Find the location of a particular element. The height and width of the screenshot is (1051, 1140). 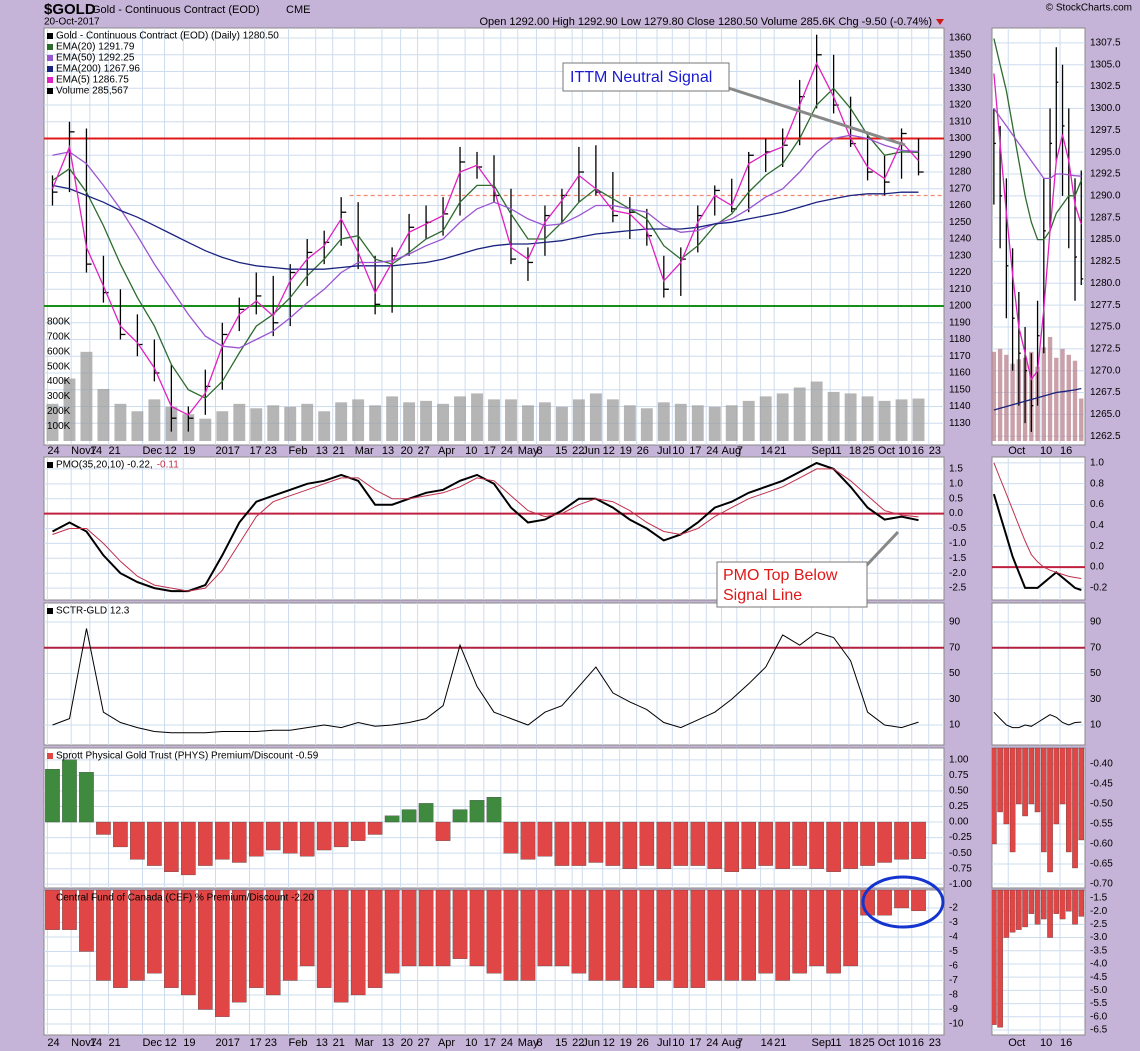

legend-label: EMA(5) 1286.75 is located at coordinates (92, 80).